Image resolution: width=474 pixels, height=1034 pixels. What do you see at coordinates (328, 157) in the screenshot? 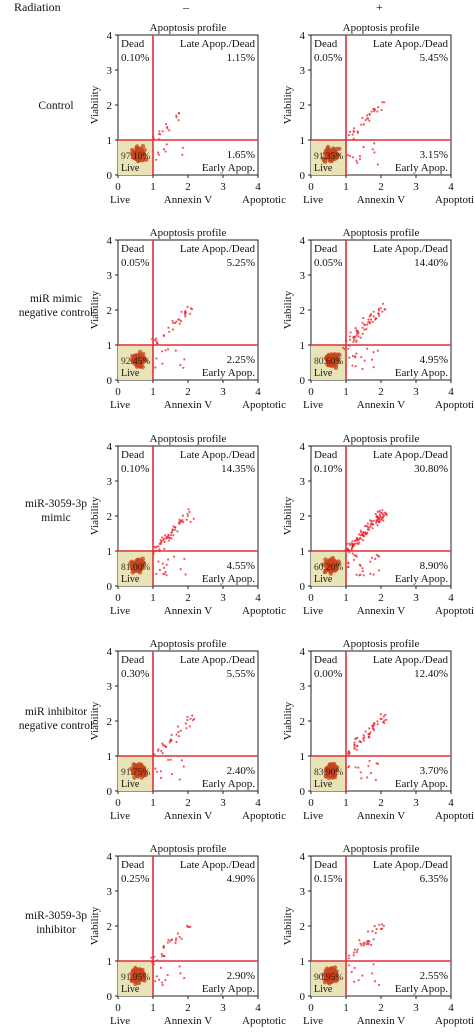
I see `live-percent: 91.35%` at bounding box center [328, 157].